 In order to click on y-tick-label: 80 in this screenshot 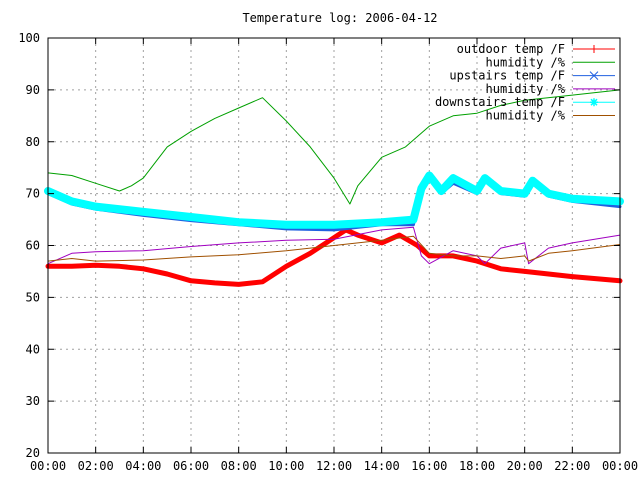, I will do `click(33, 142)`.